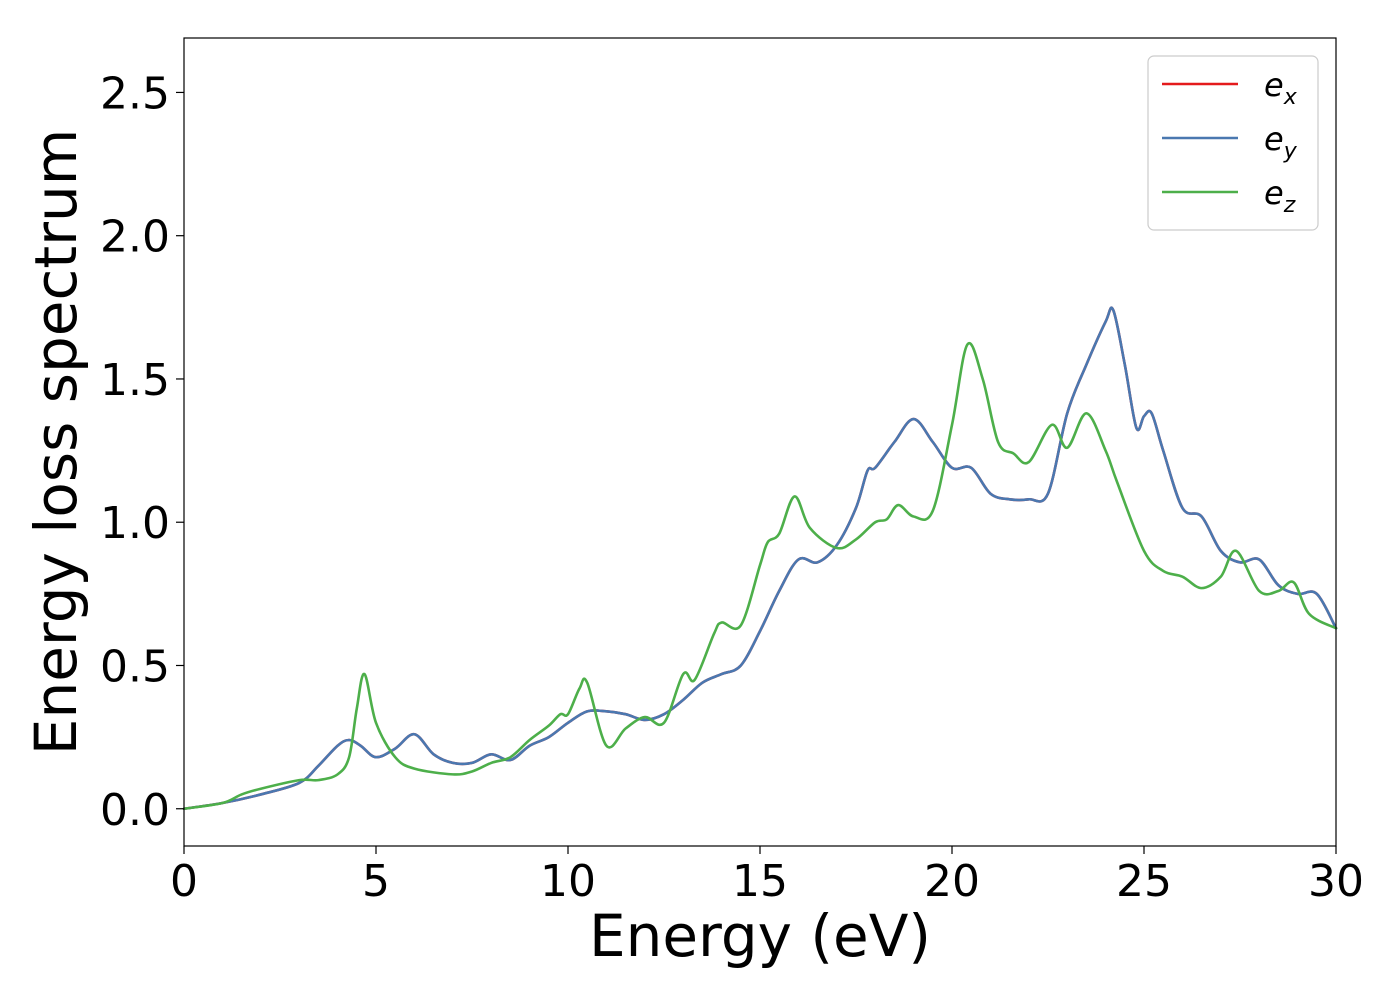 Image resolution: width=1400 pixels, height=1000 pixels. I want to click on x-tick-label: 20, so click(952, 881).